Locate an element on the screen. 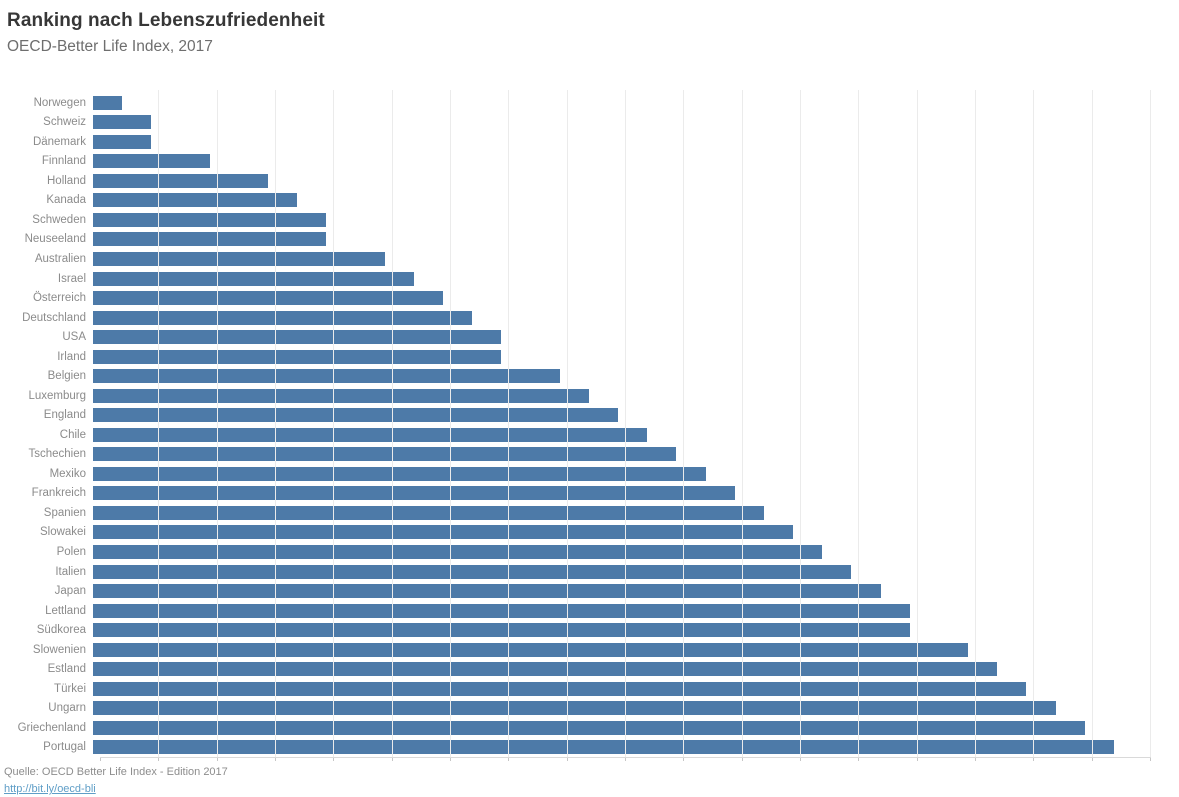  bar-row: Griechenland is located at coordinates (589, 728).